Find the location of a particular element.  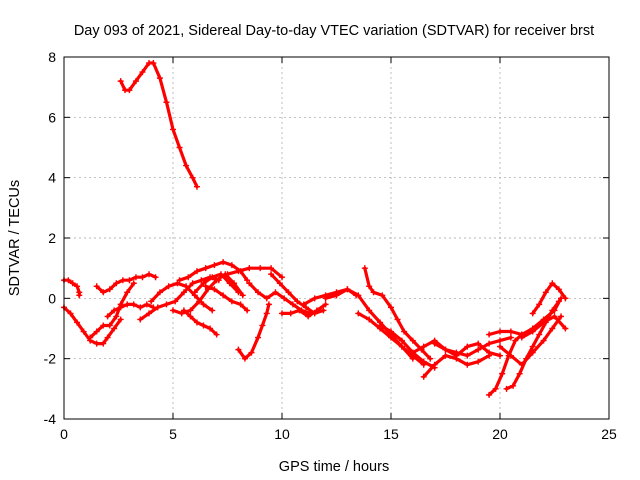

series-arc-e is located at coordinates (130, 310).